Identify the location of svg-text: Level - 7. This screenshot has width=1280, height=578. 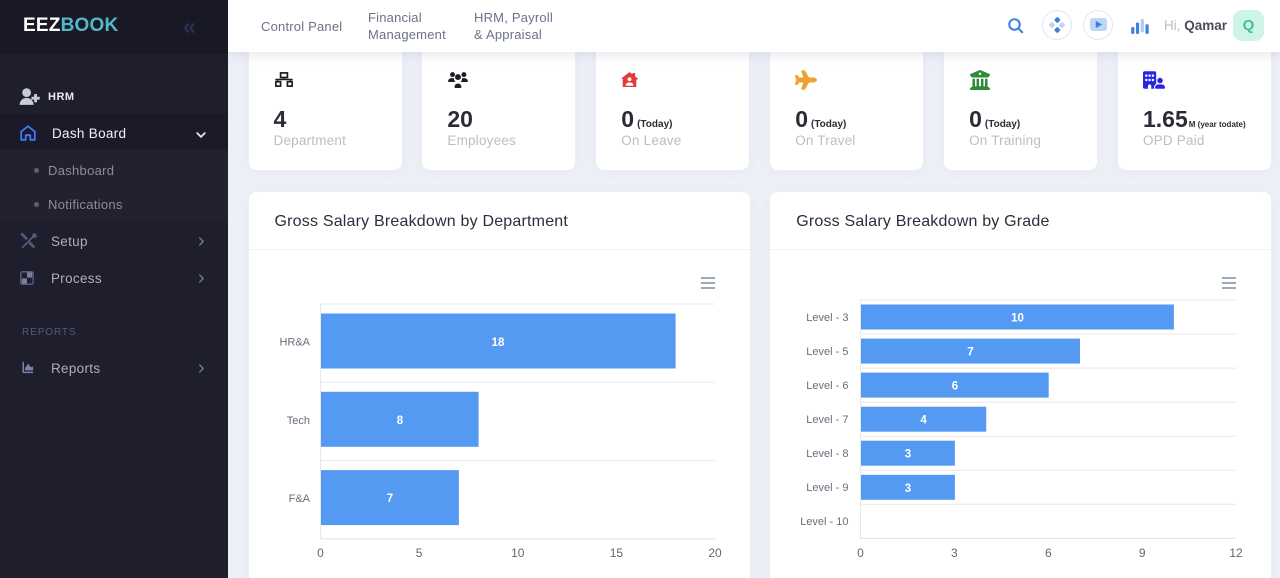
(827, 420).